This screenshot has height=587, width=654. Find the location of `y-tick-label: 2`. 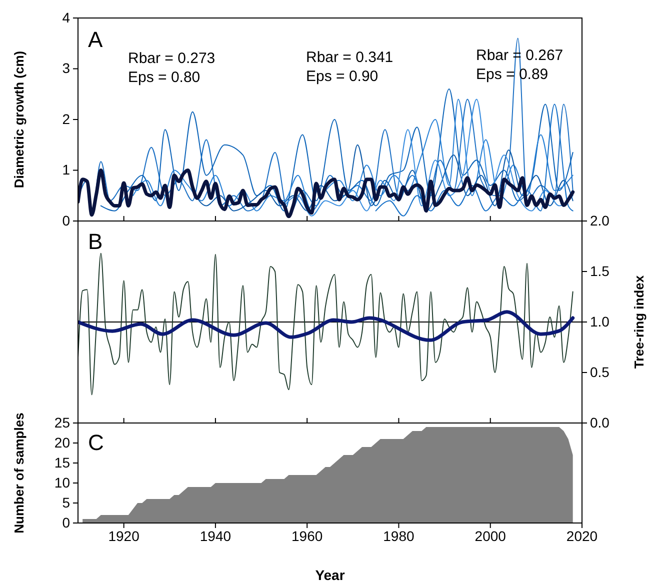

y-tick-label: 2 is located at coordinates (66, 118).